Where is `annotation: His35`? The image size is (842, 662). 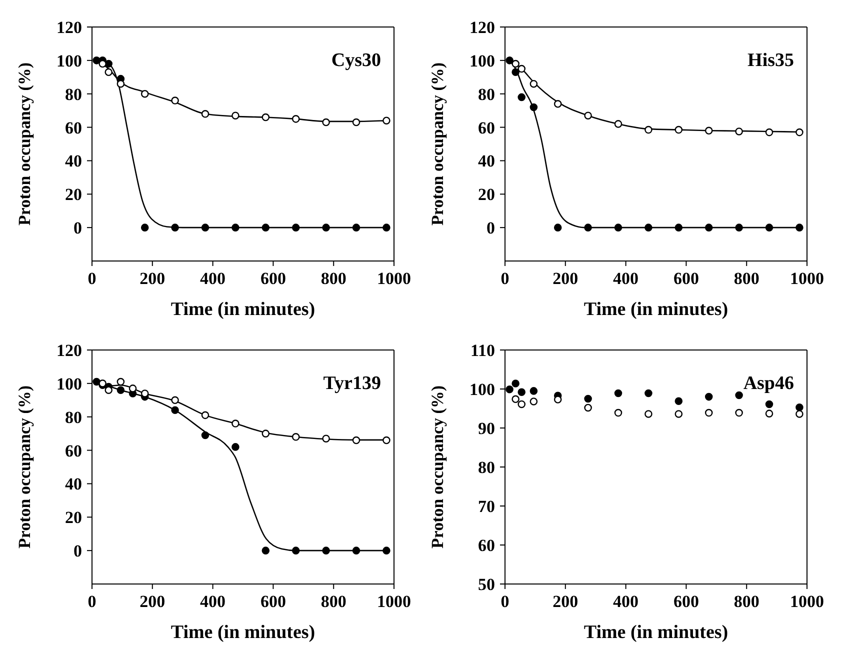 annotation: His35 is located at coordinates (771, 61).